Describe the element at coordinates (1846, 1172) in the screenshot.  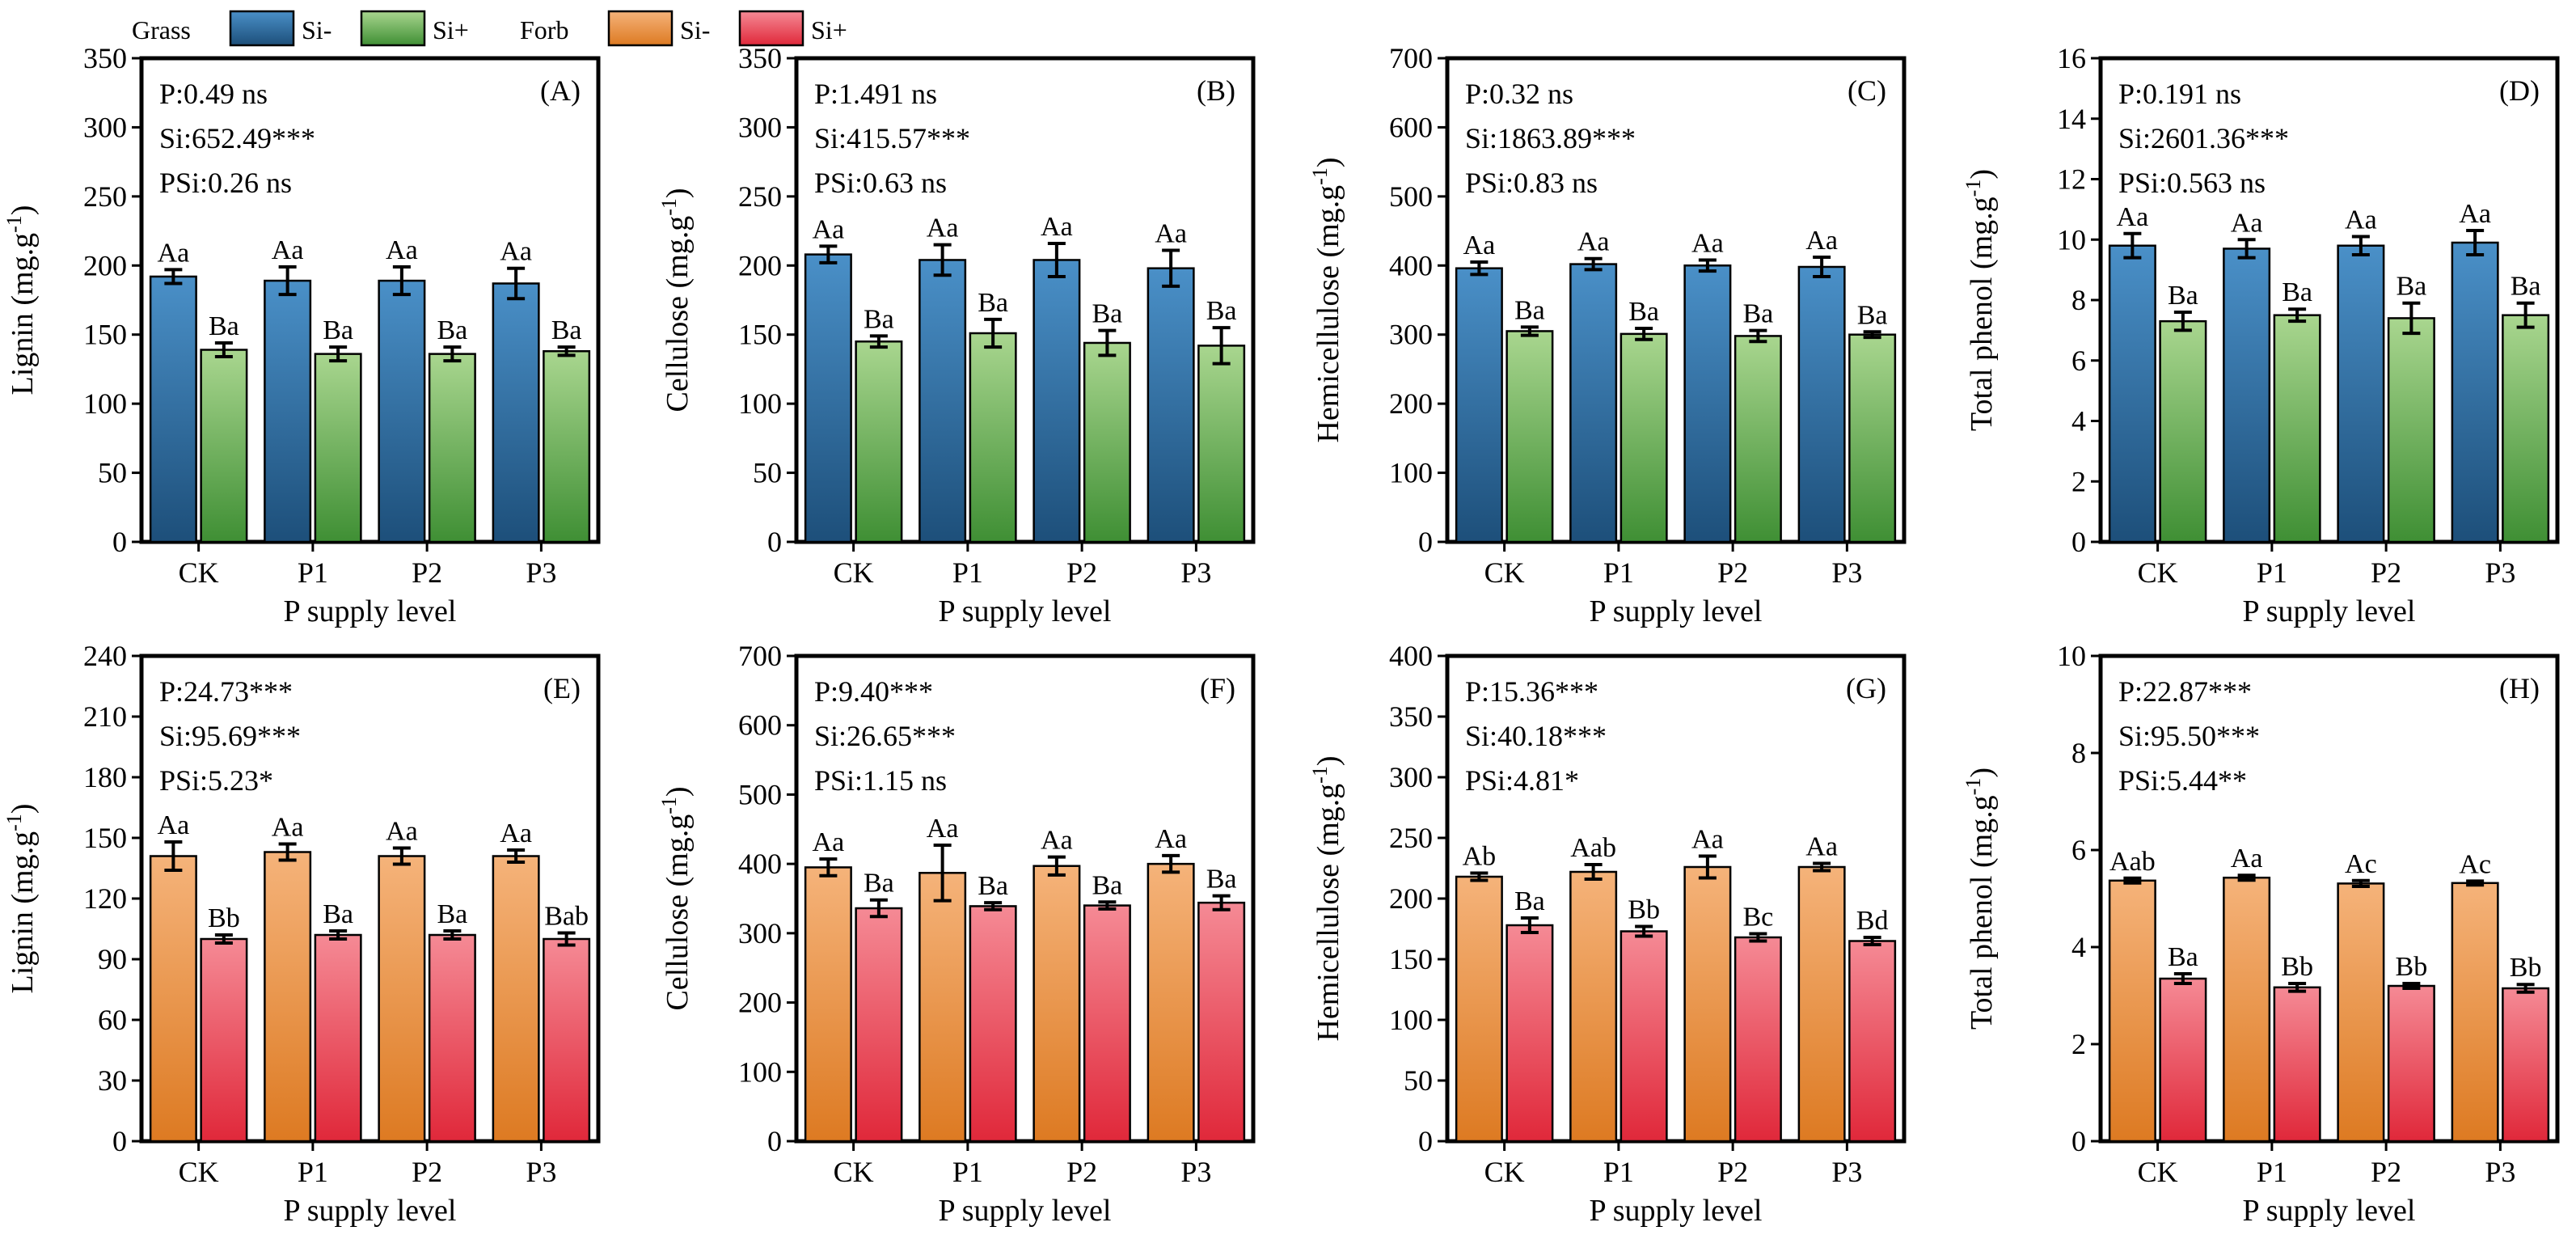
I see `panel-g-xtick-label: P3` at that location.